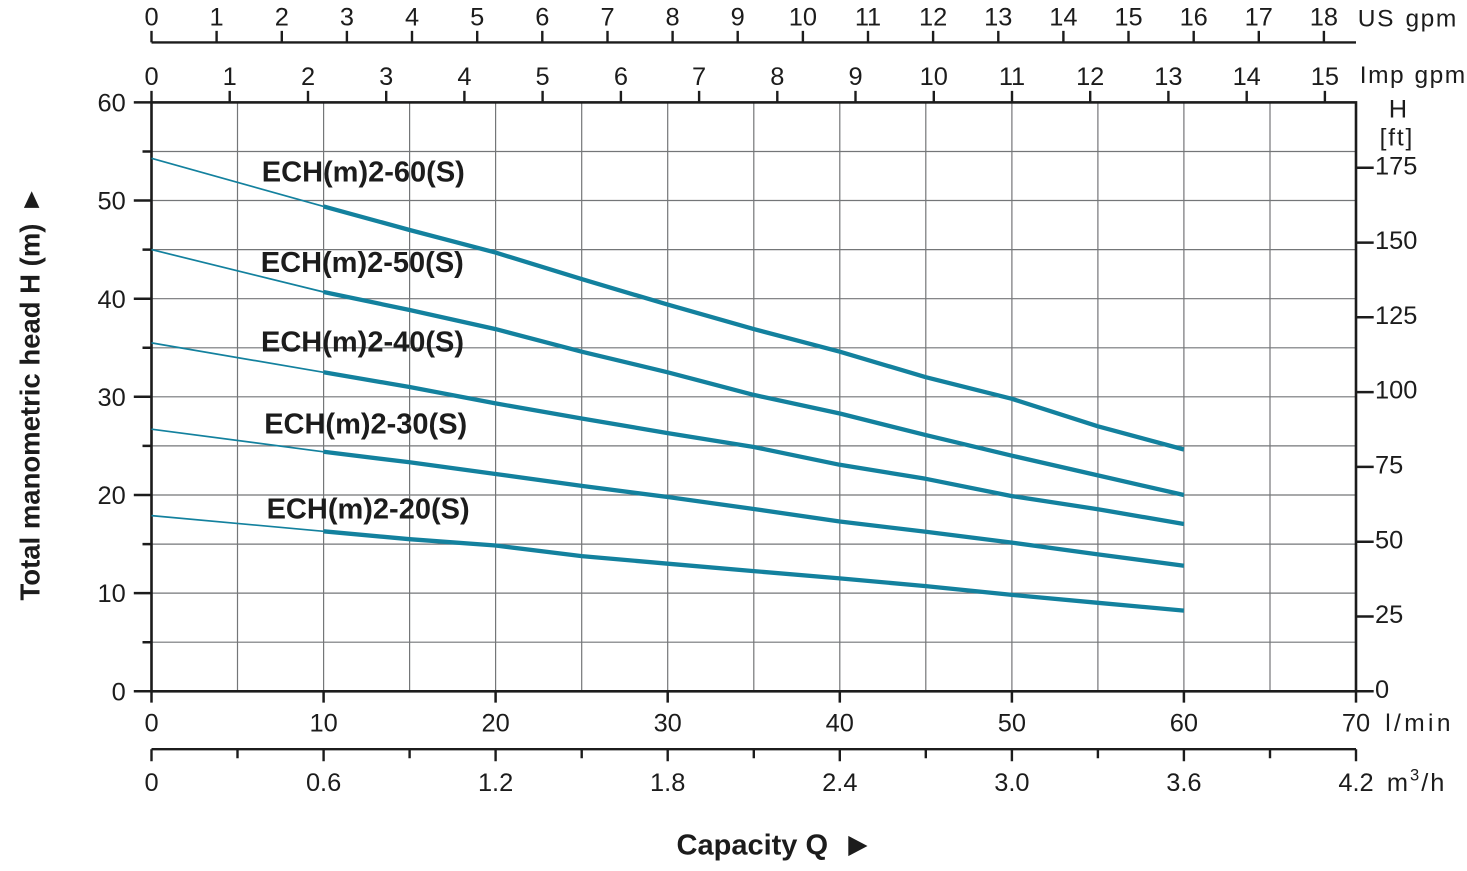  I want to click on svg-text: 175, so click(1396, 166).